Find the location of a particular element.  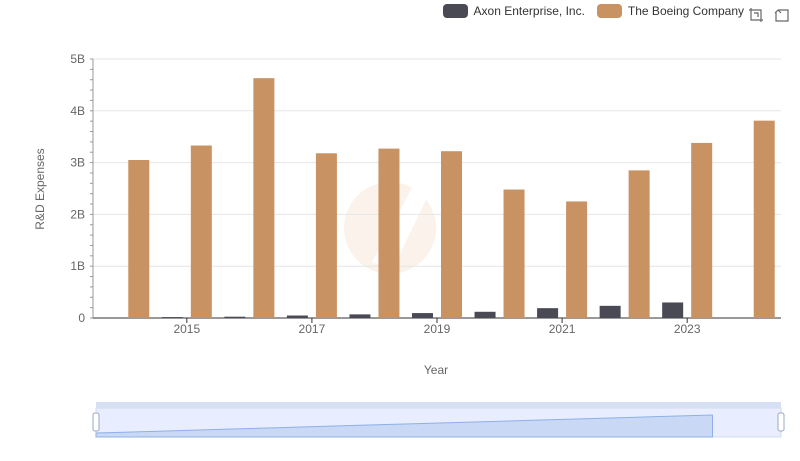

toolbox is located at coordinates (764, 15).